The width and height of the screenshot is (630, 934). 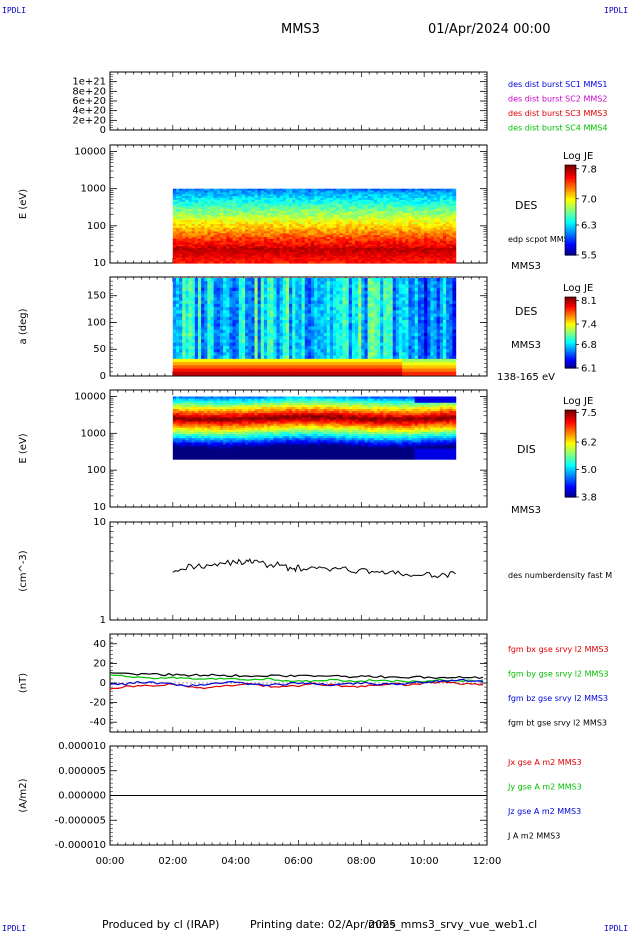 I want to click on colorbar-cell, so click(x=570, y=229).